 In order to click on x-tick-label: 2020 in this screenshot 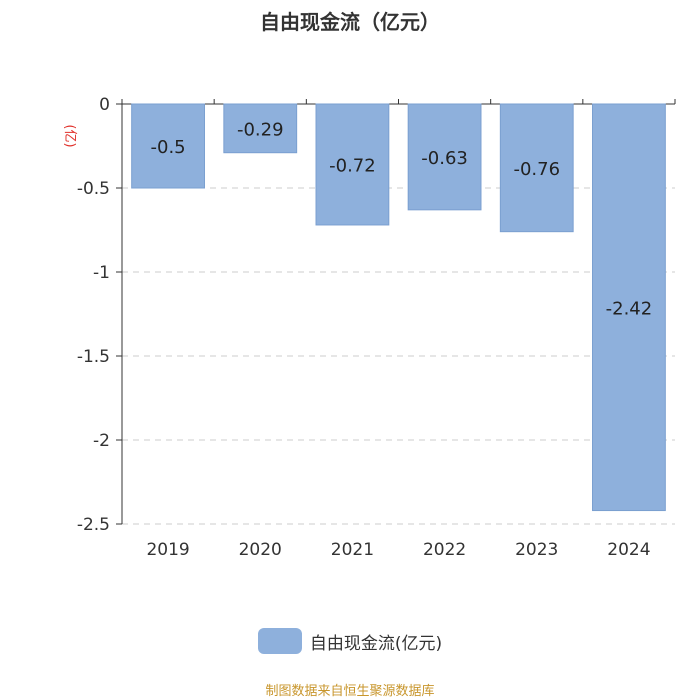, I will do `click(260, 550)`.